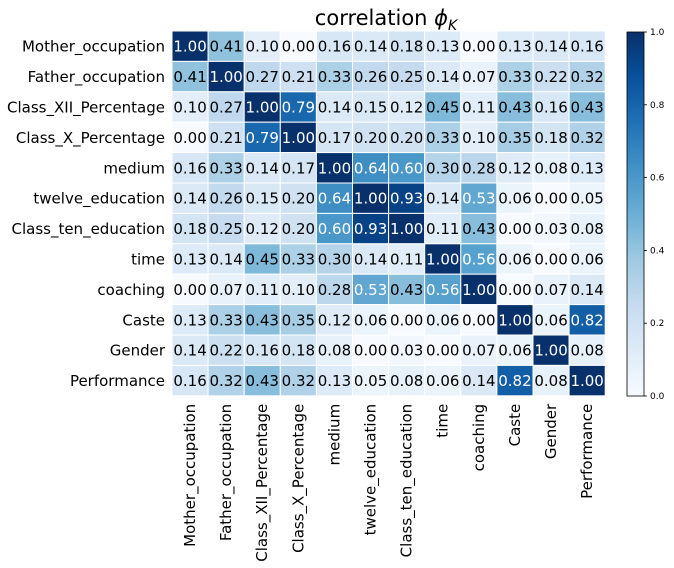  I want to click on column-label: medium, so click(334, 435).